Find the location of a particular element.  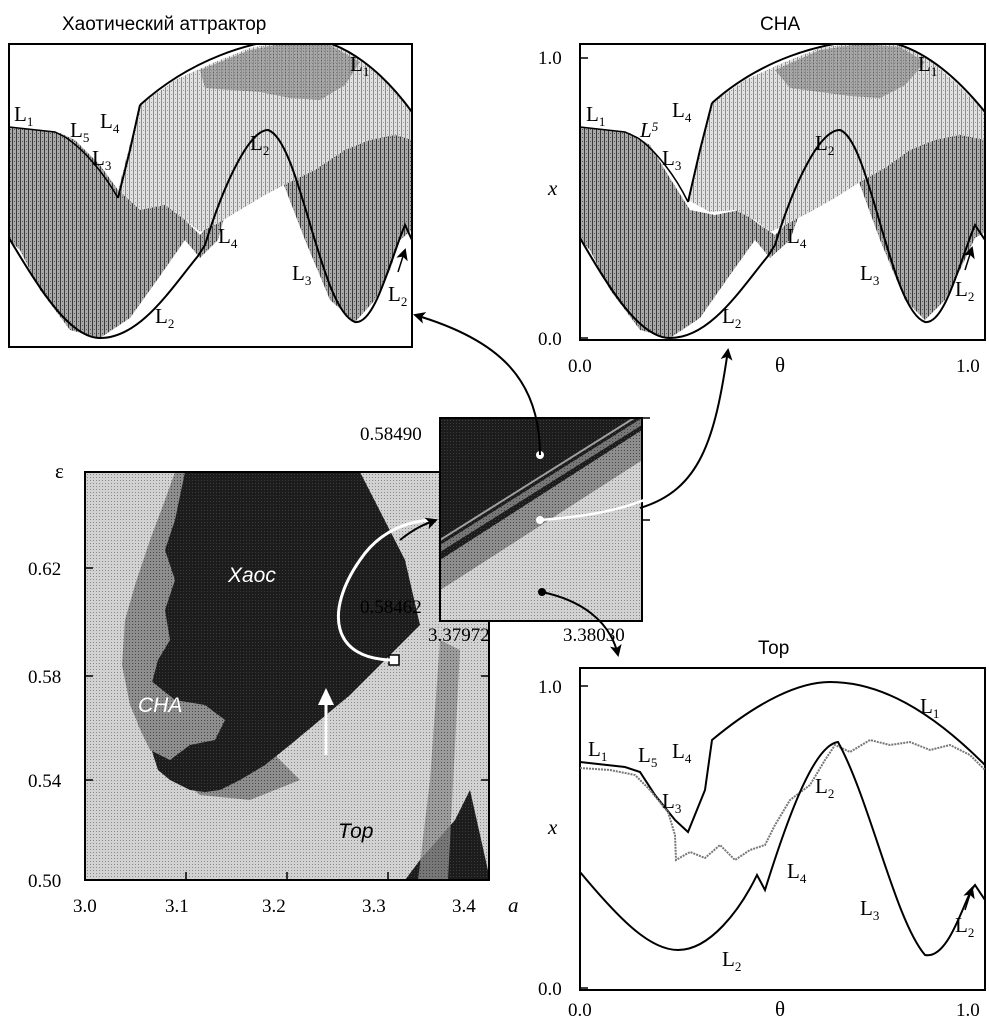

label-L4-sna-top: L4 is located at coordinates (682, 111).